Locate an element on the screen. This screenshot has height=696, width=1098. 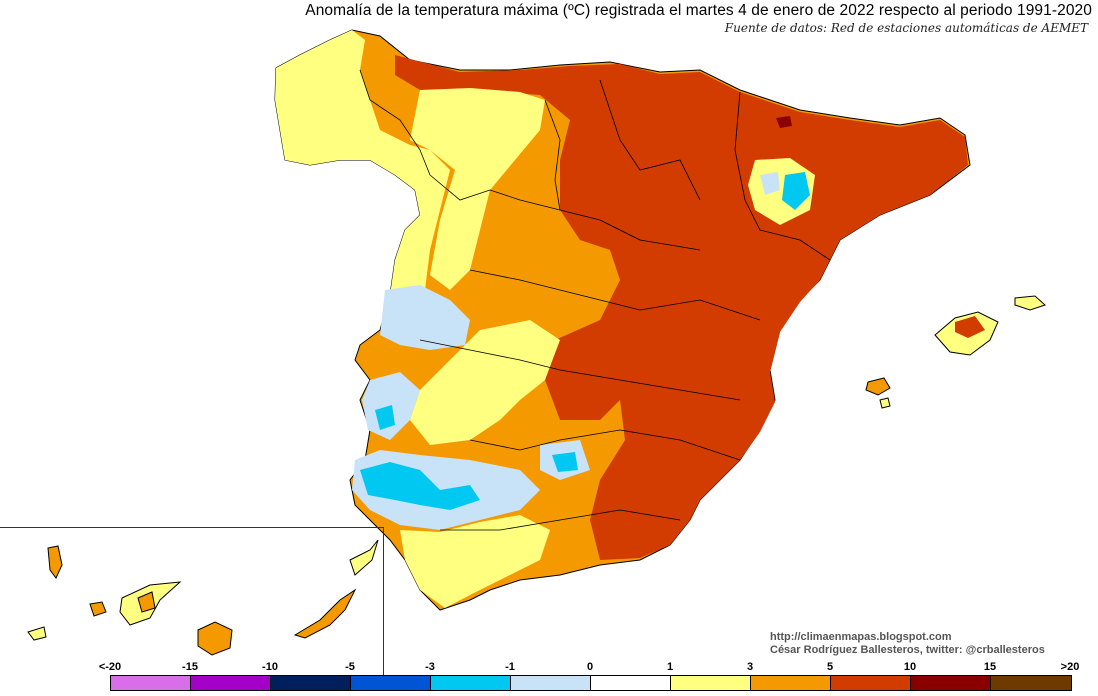
island-gran-canaria is located at coordinates (215, 638).